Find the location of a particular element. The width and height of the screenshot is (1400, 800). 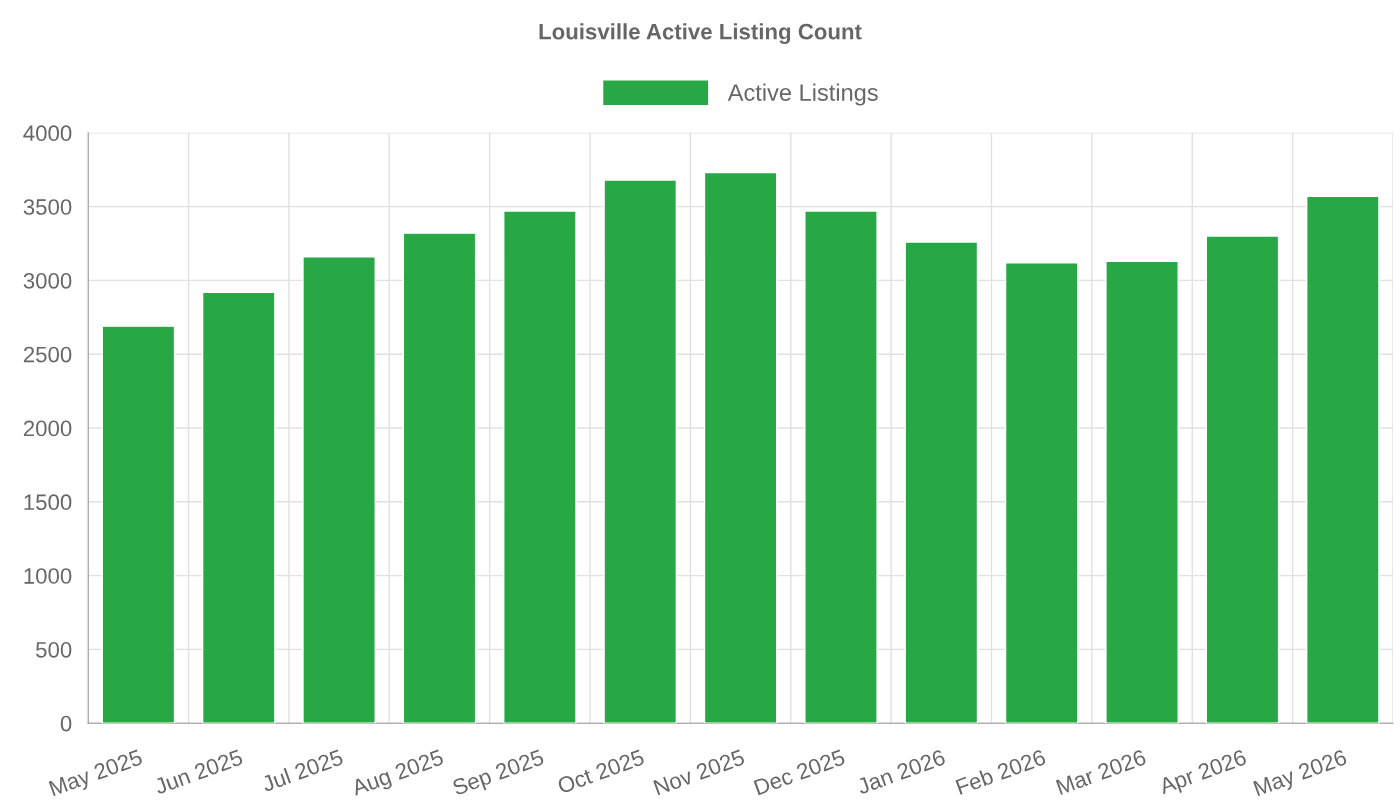

x-tick-label: Aug 2025 is located at coordinates (398, 774).